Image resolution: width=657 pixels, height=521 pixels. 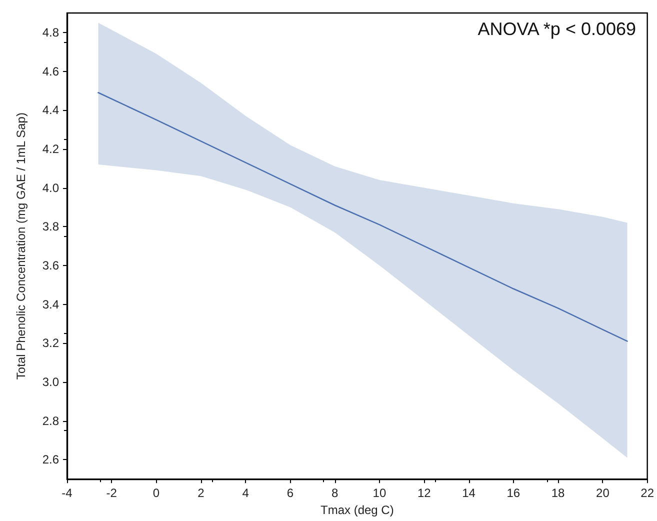 I want to click on x-tick-label: 16, so click(x=513, y=493).